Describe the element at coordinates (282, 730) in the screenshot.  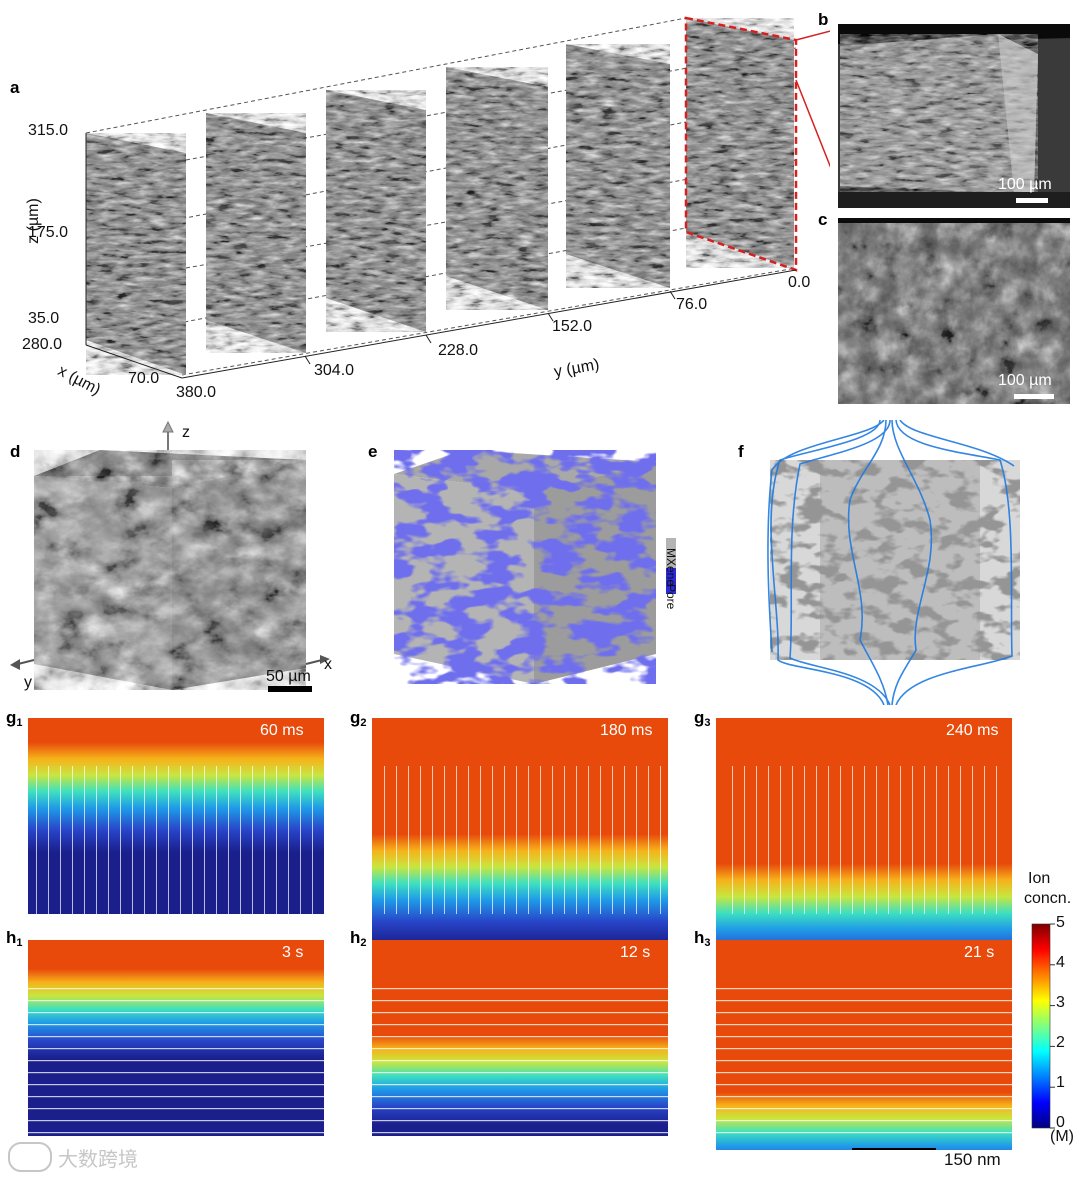
I see `g1-time-label: 60 ms` at that location.